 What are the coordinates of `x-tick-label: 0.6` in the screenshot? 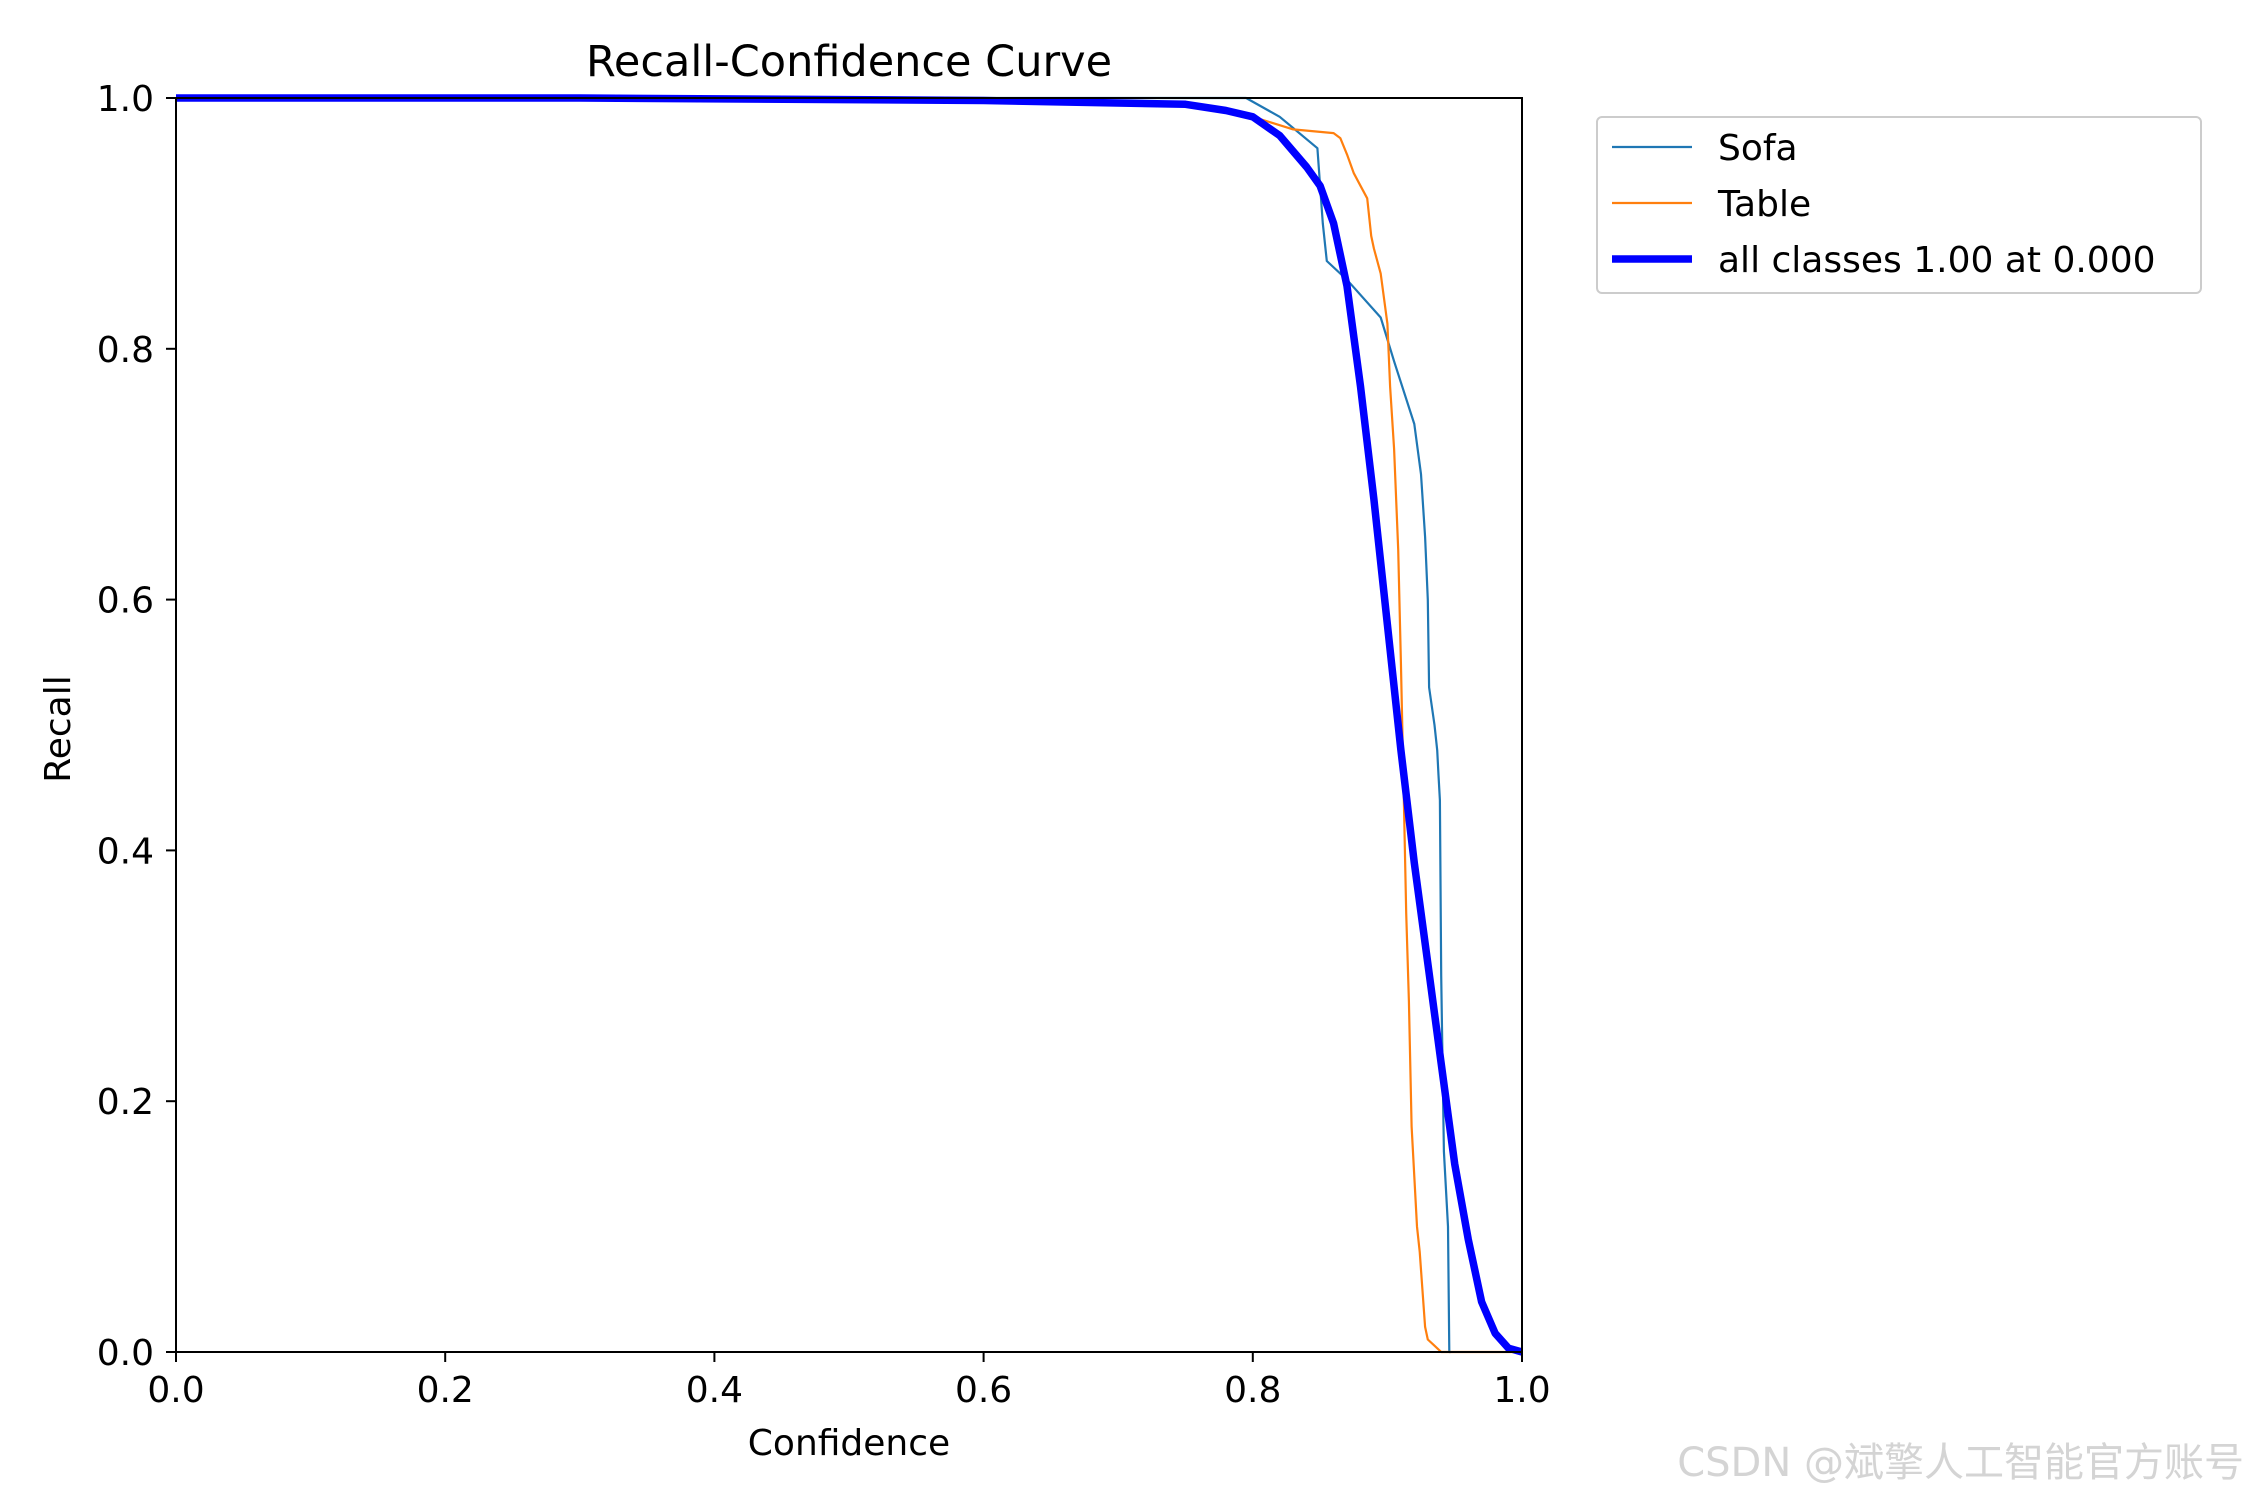 It's located at (983, 1390).